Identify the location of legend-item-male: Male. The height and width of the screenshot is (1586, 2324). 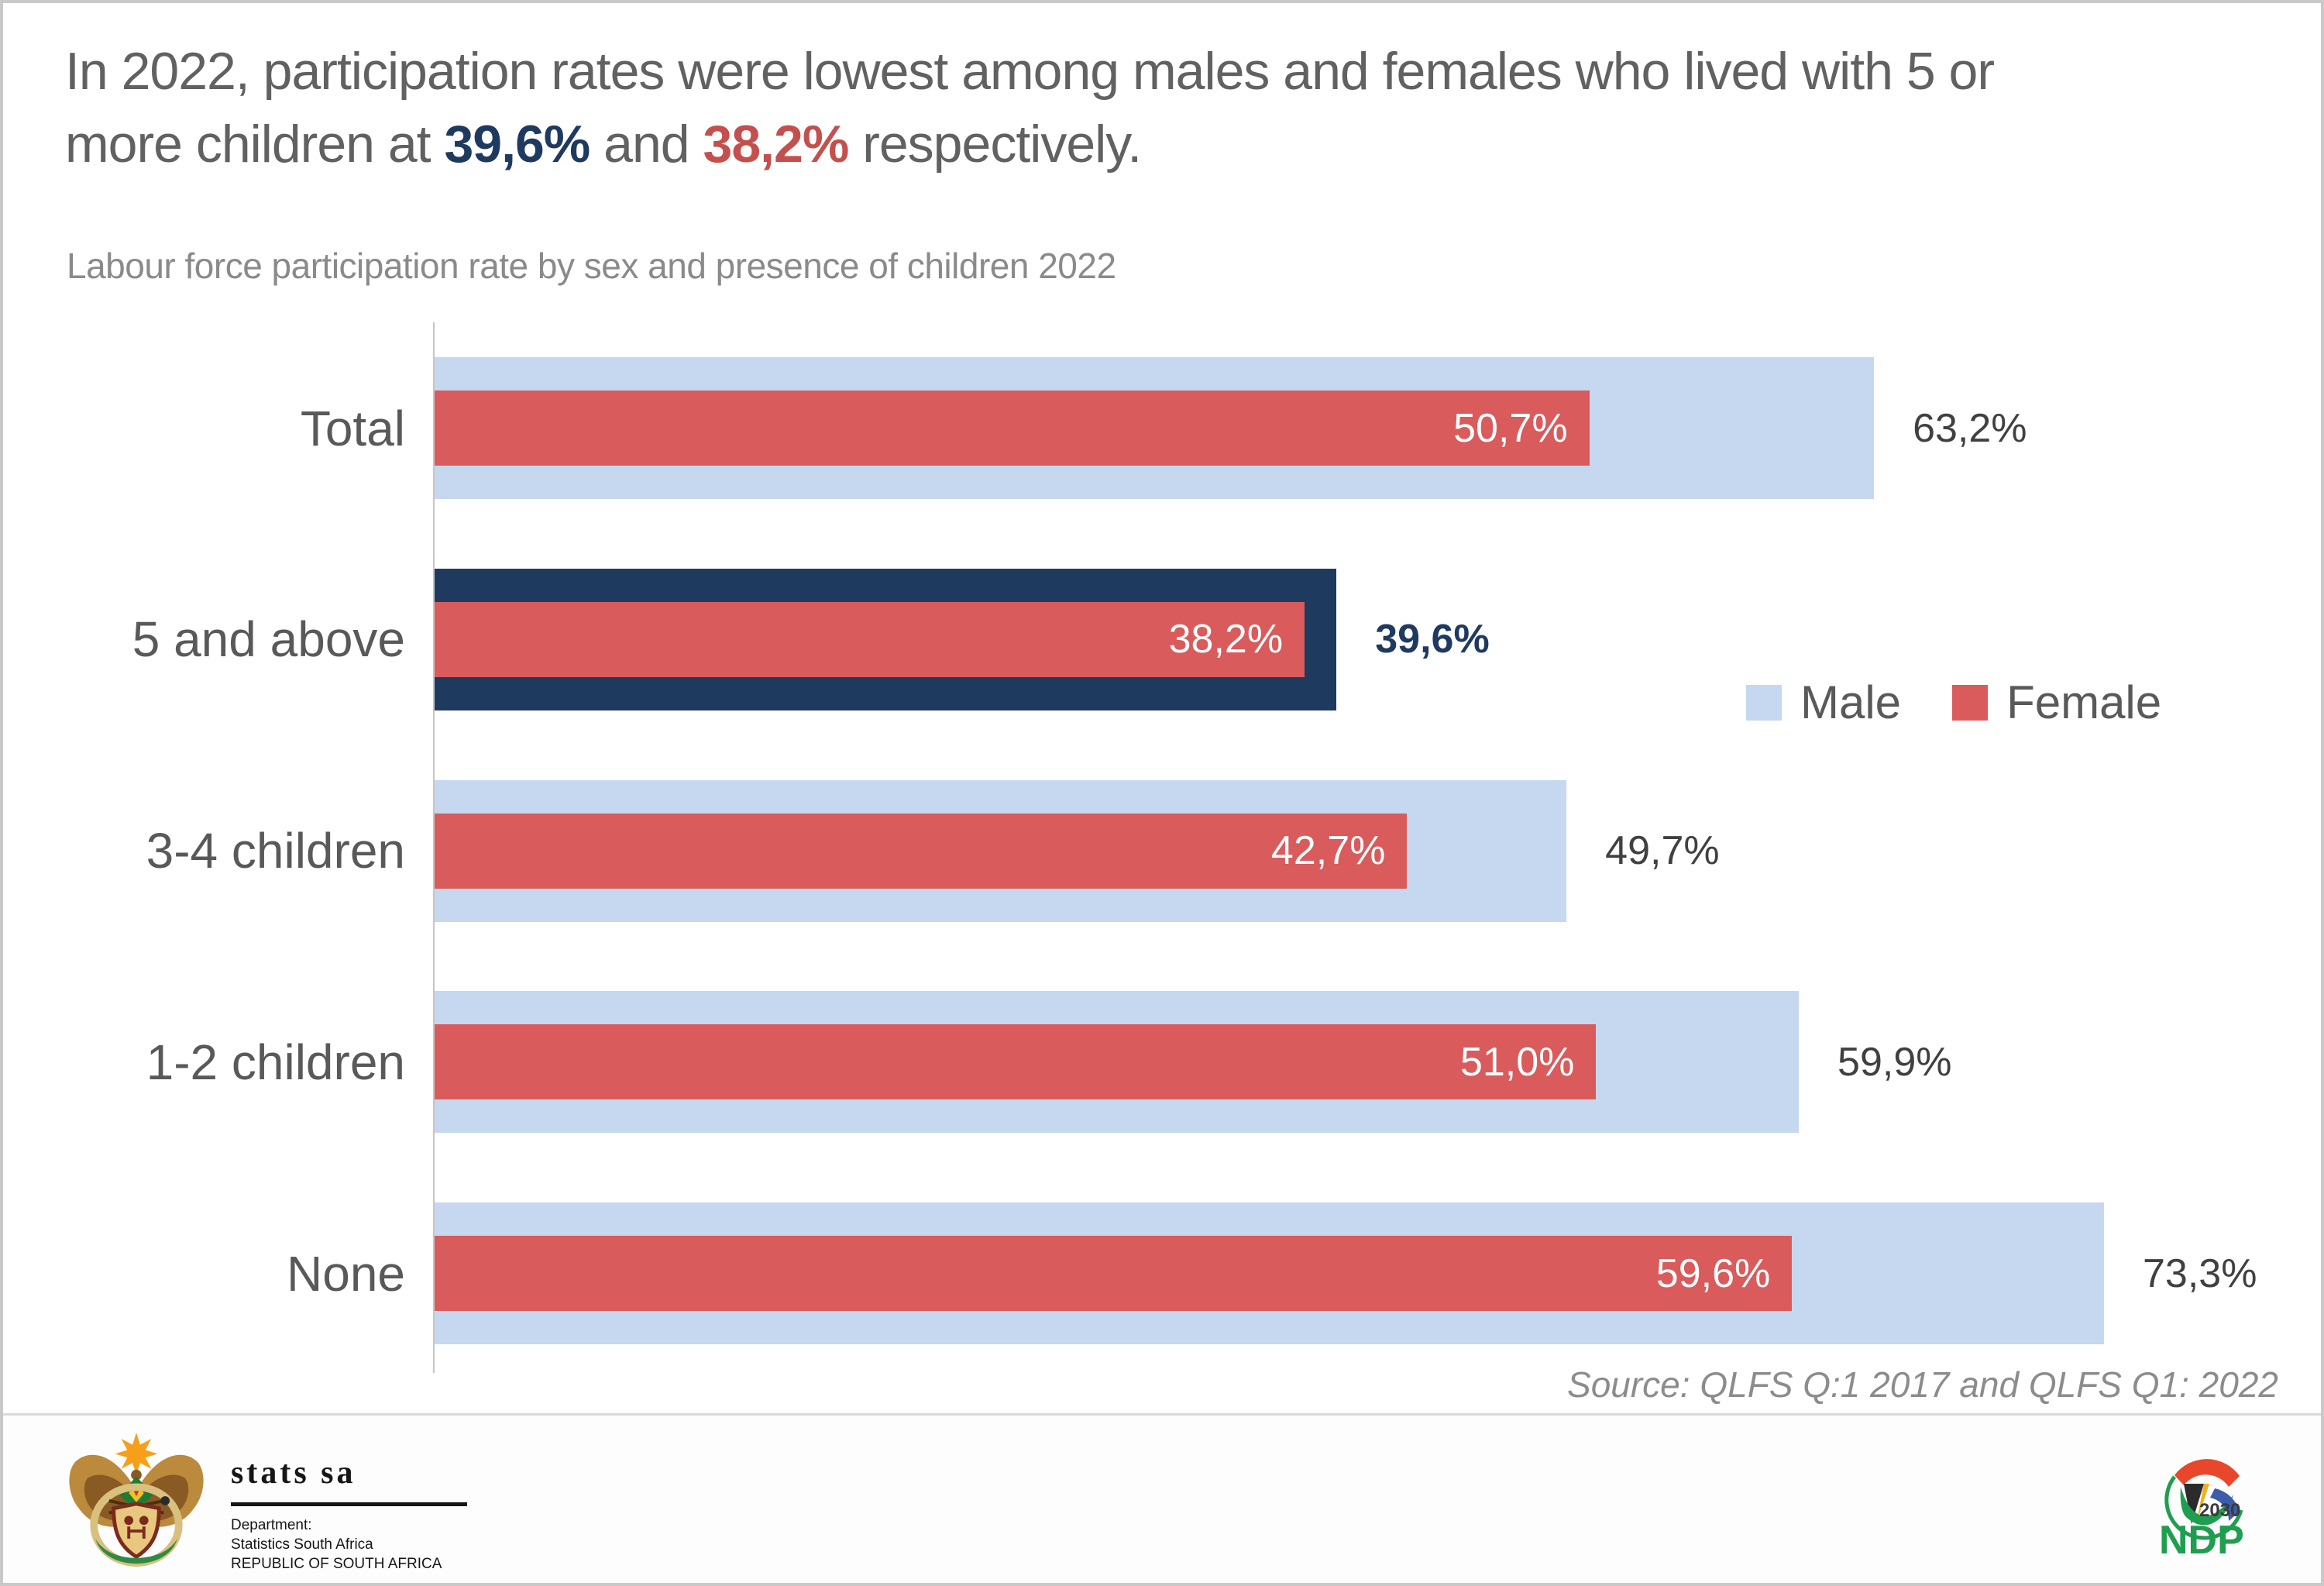
(1823, 703).